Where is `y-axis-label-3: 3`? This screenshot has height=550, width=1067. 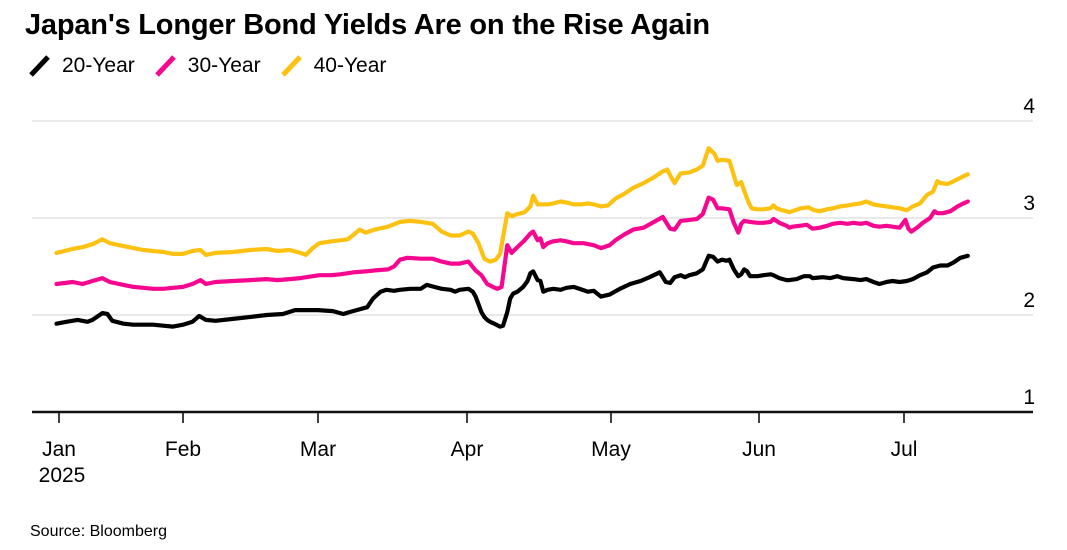
y-axis-label-3: 3 is located at coordinates (1029, 203).